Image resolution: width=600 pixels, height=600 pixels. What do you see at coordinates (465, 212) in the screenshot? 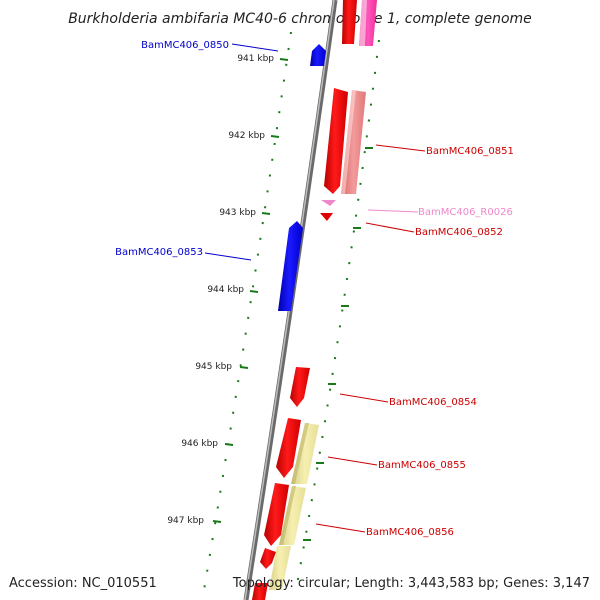
I see `gene-label-R0026: BamMC406_R0026` at bounding box center [465, 212].